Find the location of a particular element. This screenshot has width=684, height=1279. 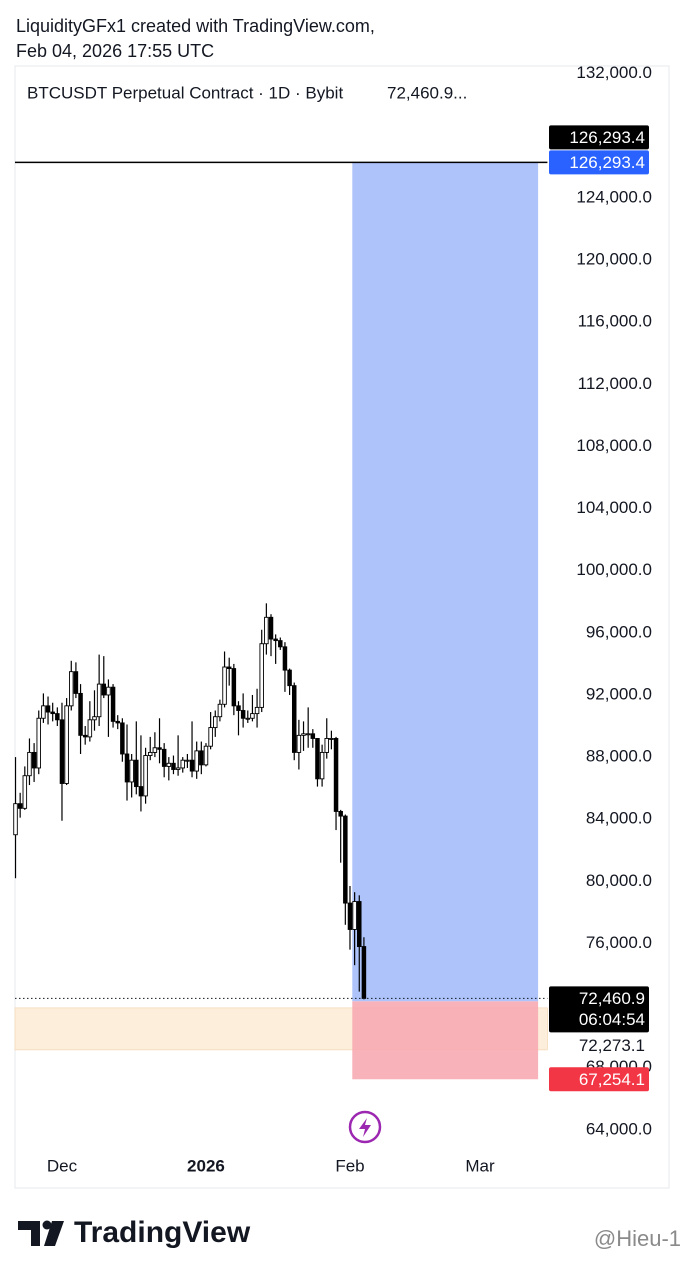

price-label: 72,460.9 is located at coordinates (612, 998).